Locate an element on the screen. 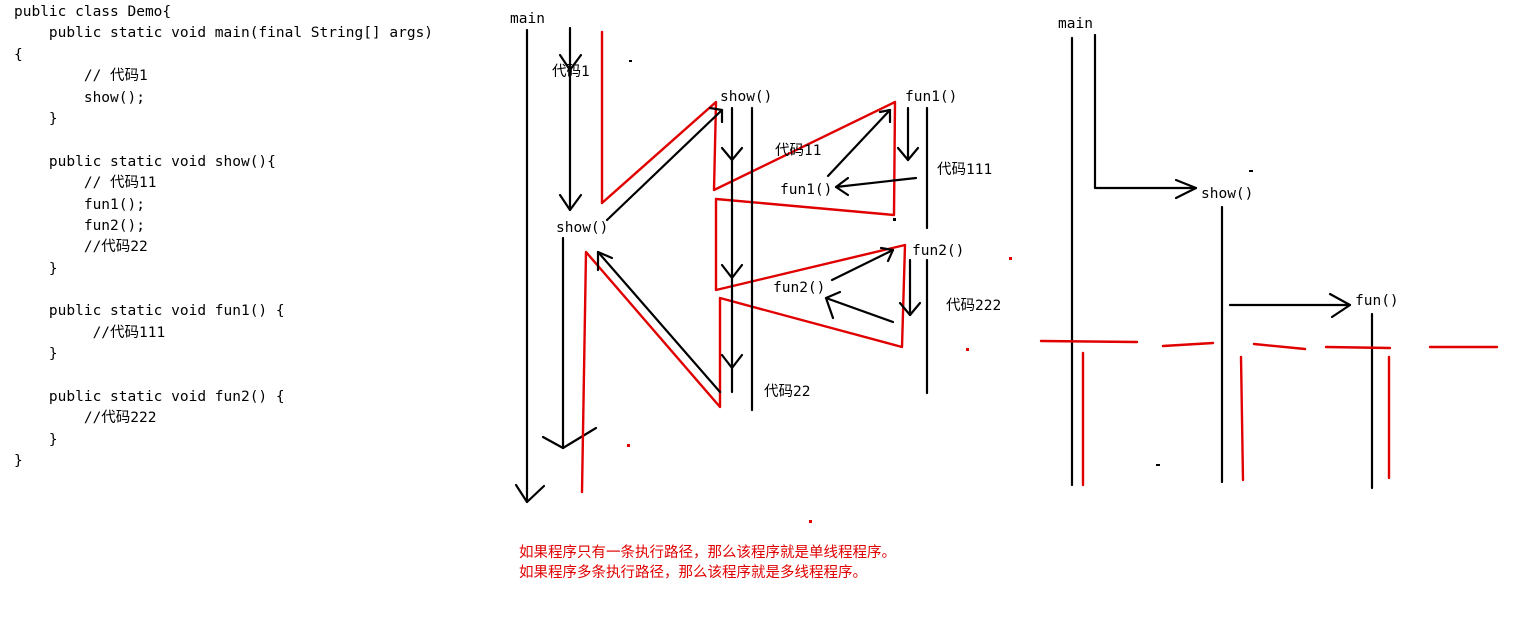  code1-top-arrowhead is located at coordinates (570, 62).